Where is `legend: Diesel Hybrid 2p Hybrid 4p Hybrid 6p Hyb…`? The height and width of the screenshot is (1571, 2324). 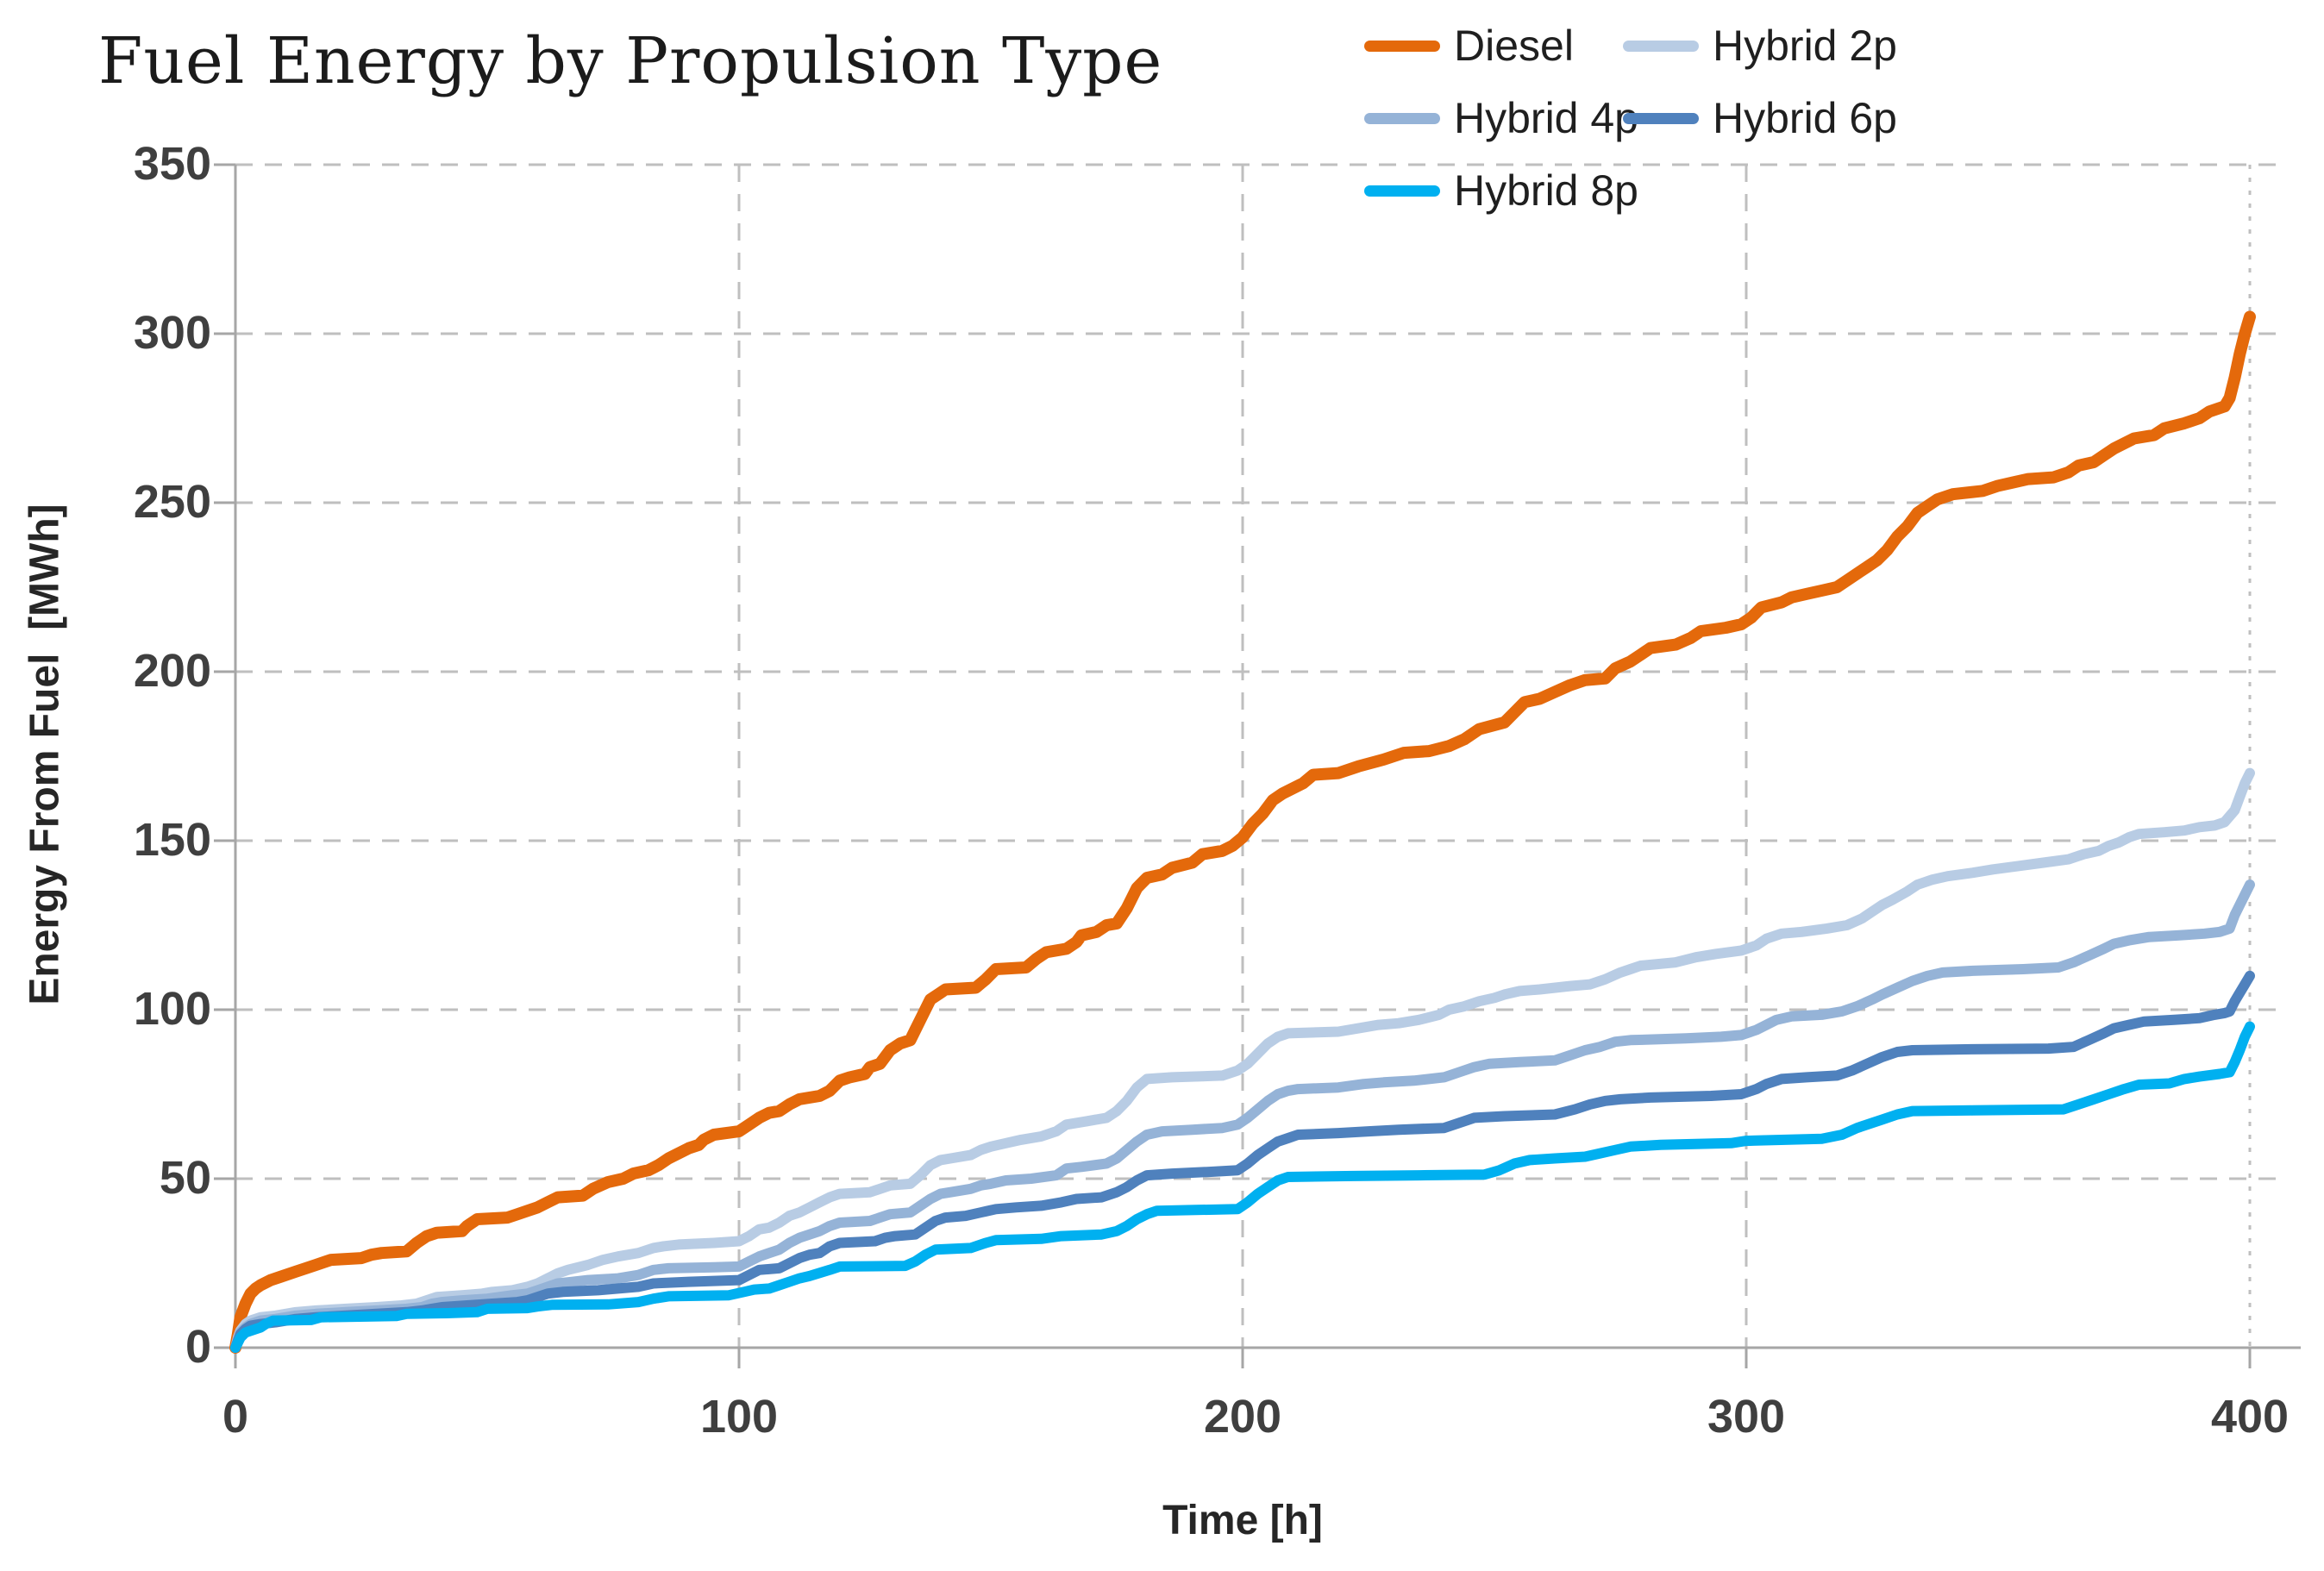 legend: Diesel Hybrid 2p Hybrid 4p Hybrid 6p Hyb… is located at coordinates (1648, 118).